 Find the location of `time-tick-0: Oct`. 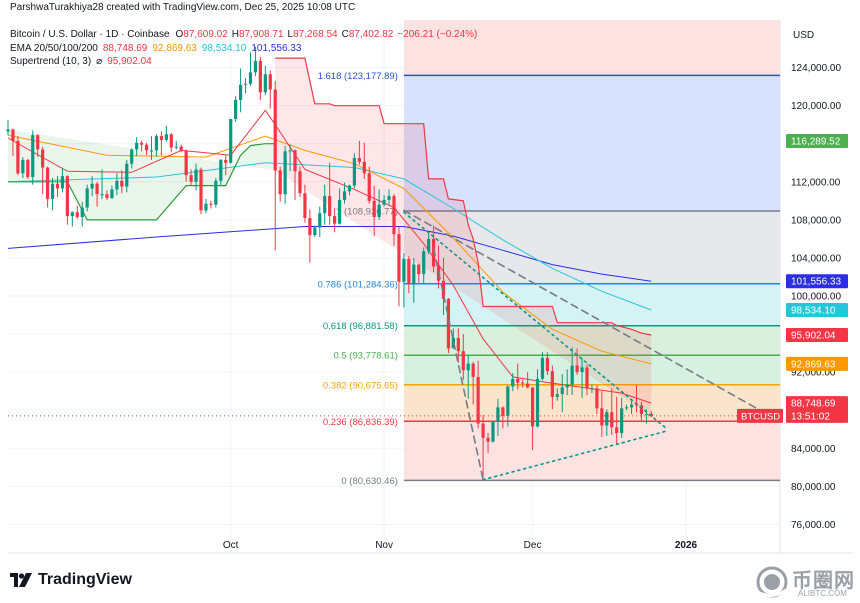

time-tick-0: Oct is located at coordinates (231, 545).